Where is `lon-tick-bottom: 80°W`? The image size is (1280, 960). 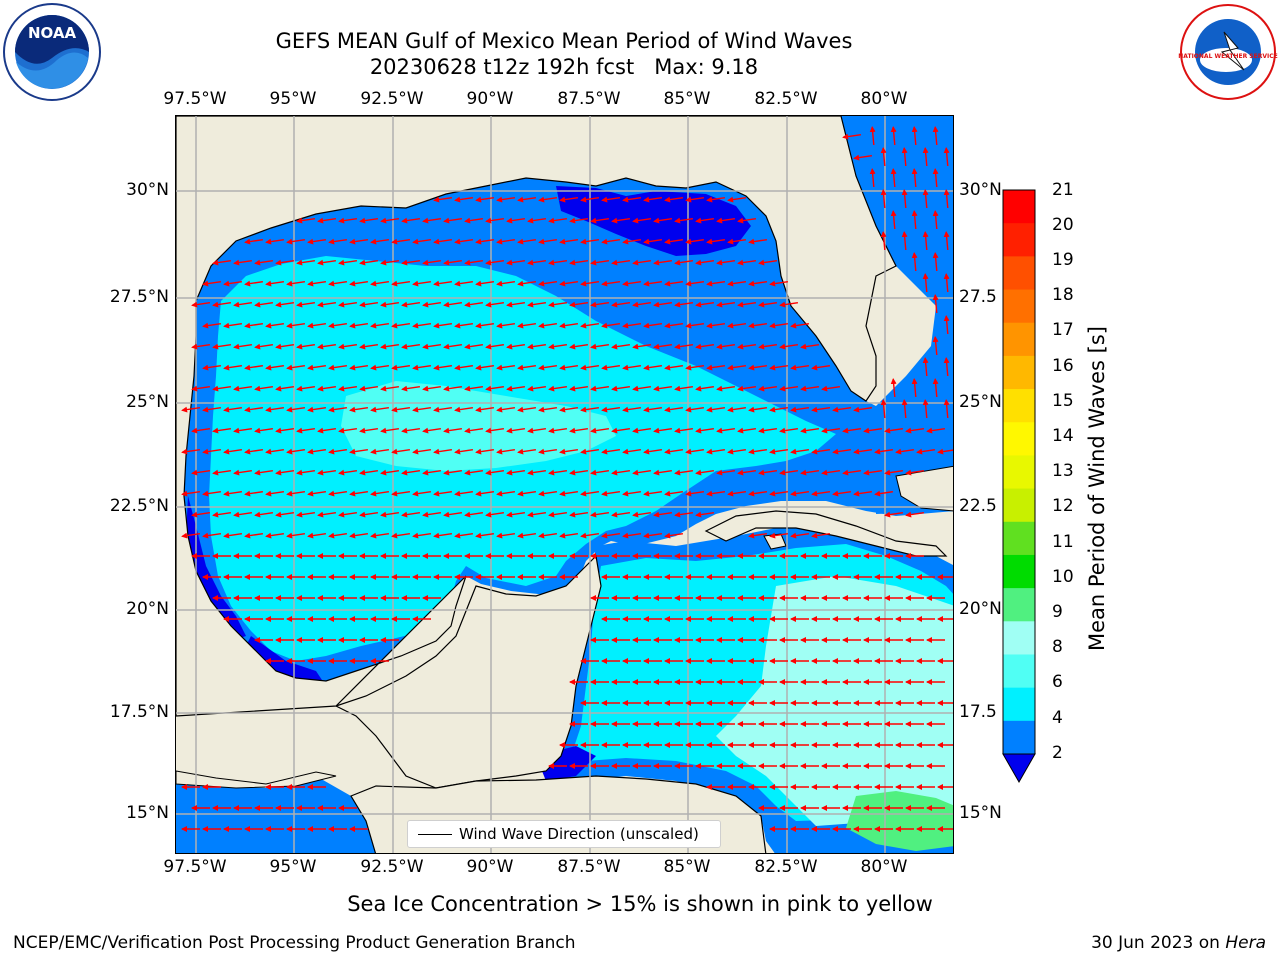
lon-tick-bottom: 80°W is located at coordinates (884, 867).